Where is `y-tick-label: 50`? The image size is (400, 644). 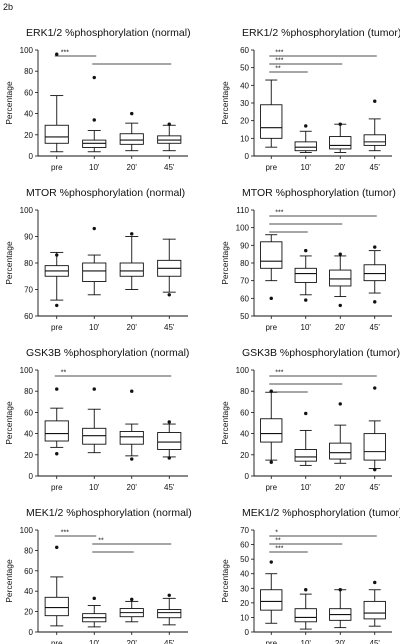
y-tick-label: 50 is located at coordinates (244, 559).